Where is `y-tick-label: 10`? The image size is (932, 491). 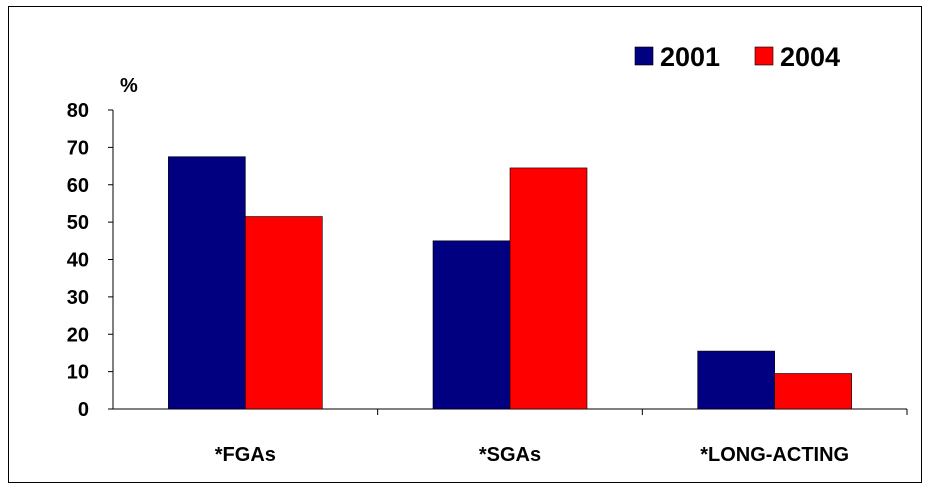
y-tick-label: 10 is located at coordinates (78, 373).